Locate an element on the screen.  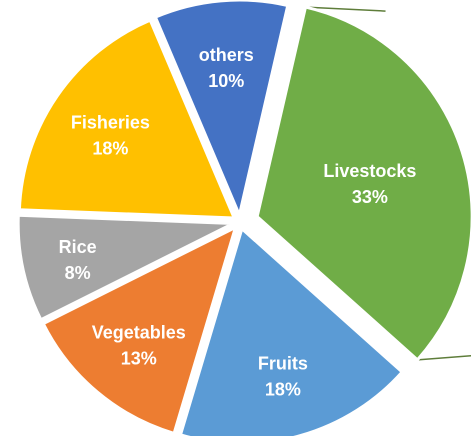
callout-line-bottom is located at coordinates (444, 357).